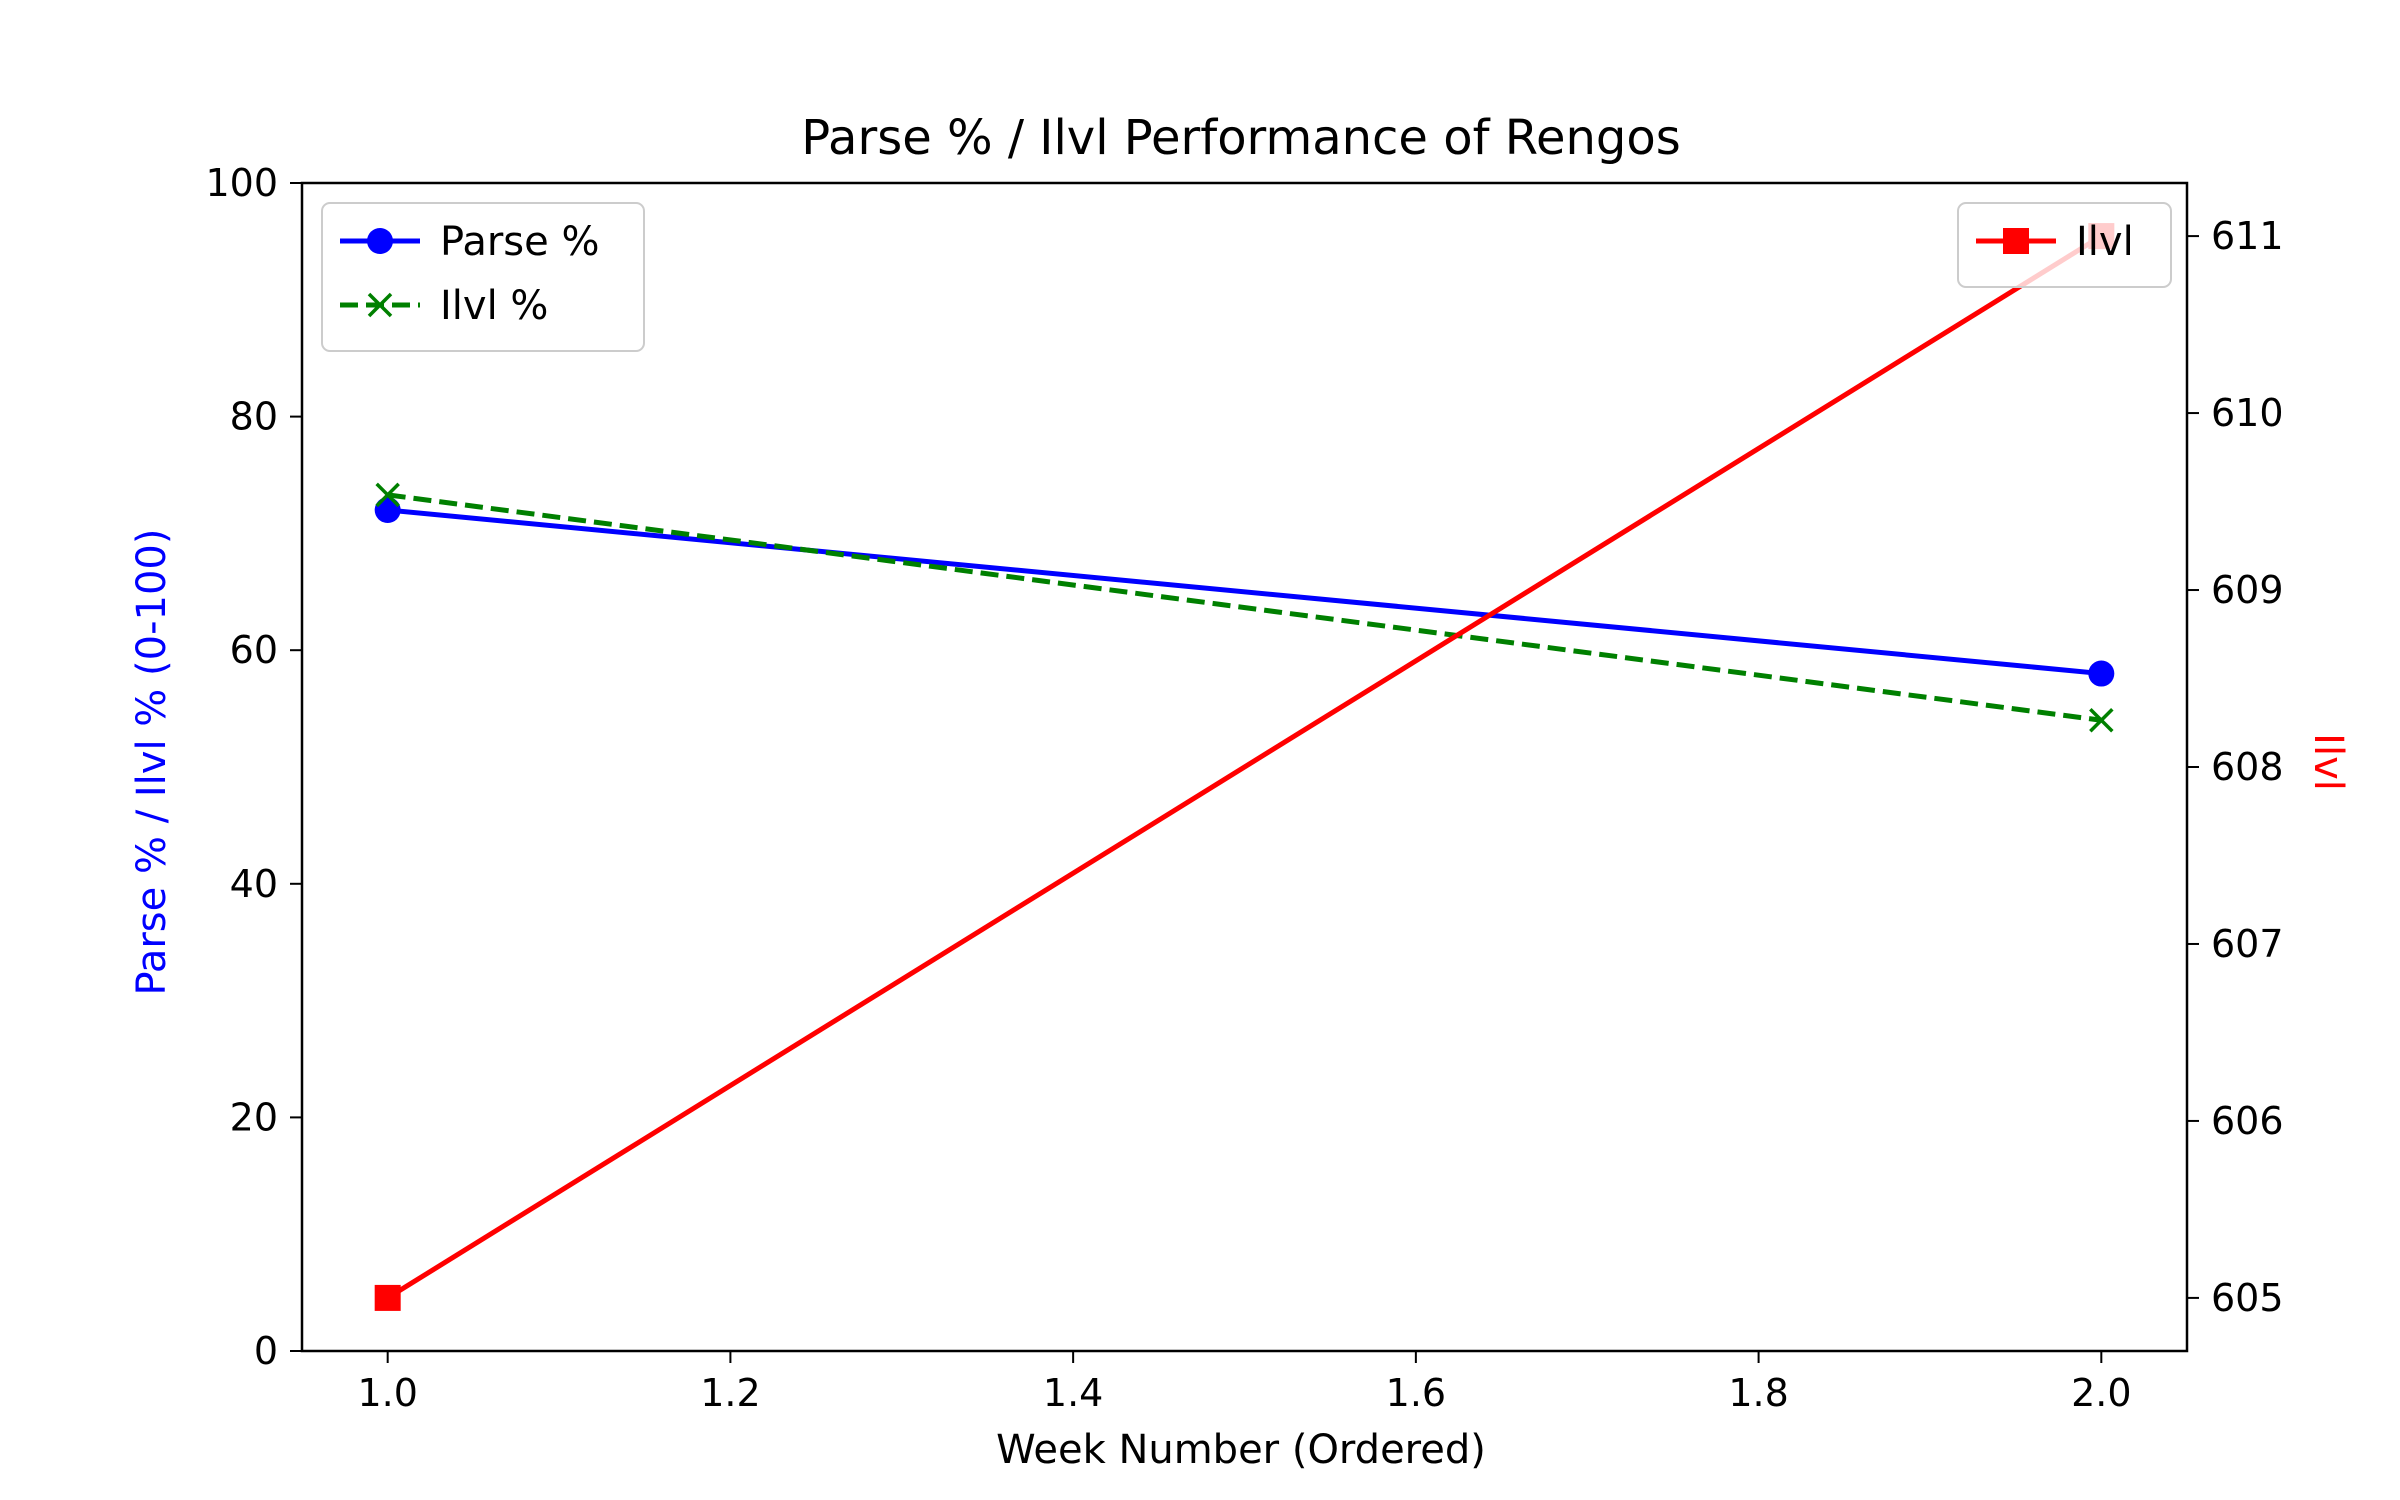 This screenshot has width=2400, height=1500. Describe the element at coordinates (730, 1393) in the screenshot. I see `x-tick-label: 1.2` at that location.